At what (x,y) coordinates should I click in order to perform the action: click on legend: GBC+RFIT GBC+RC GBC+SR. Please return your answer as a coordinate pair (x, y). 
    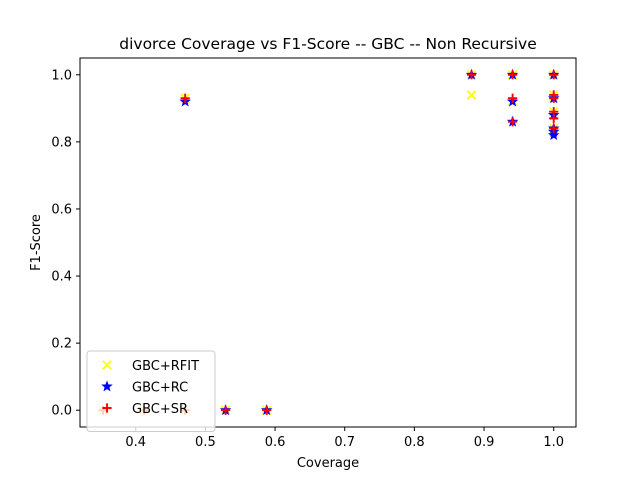
    Looking at the image, I should click on (151, 391).